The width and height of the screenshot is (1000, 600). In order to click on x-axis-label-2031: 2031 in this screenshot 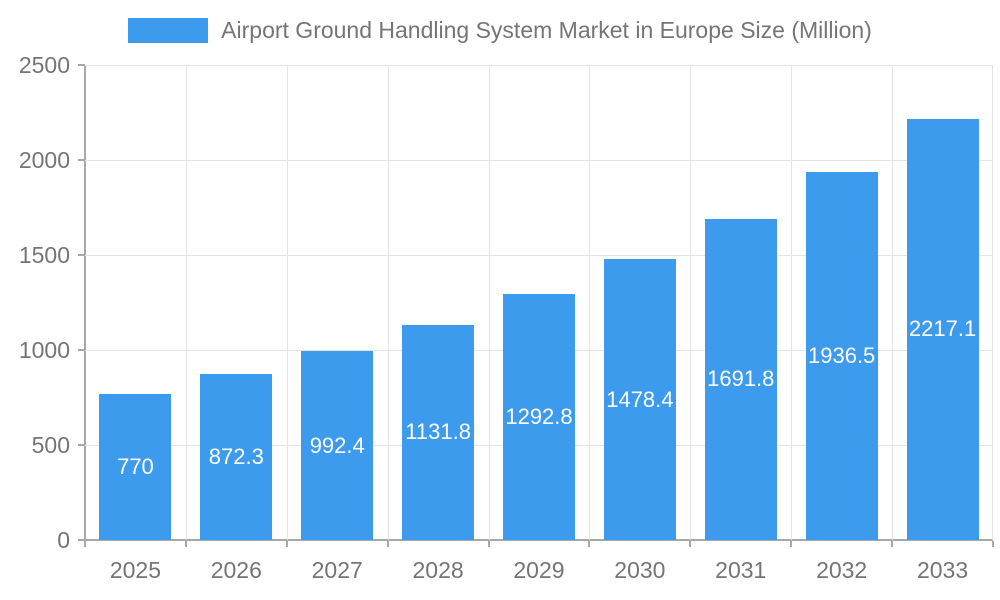, I will do `click(741, 570)`.